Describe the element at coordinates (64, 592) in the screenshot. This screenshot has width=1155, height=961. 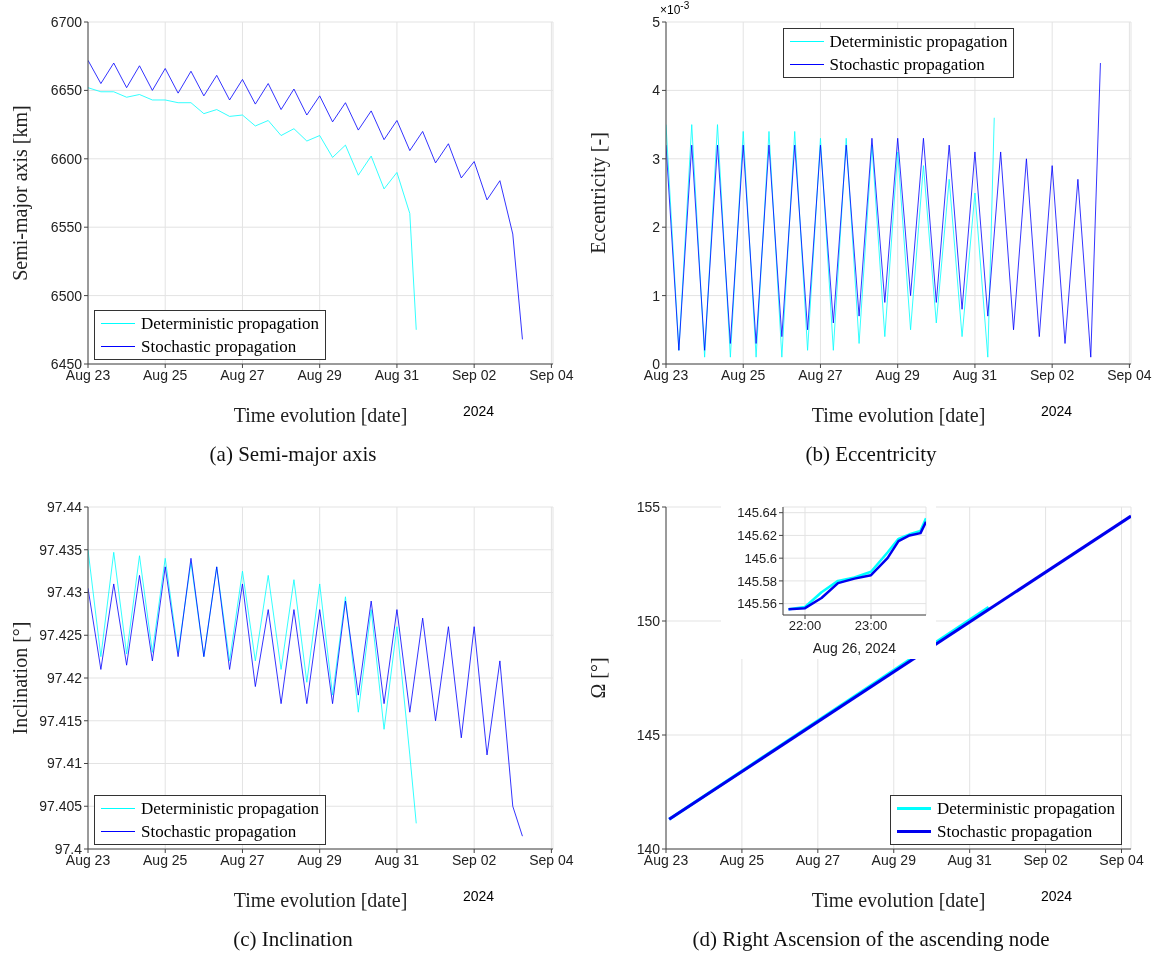
I see `y-tick-label: 97.43` at that location.